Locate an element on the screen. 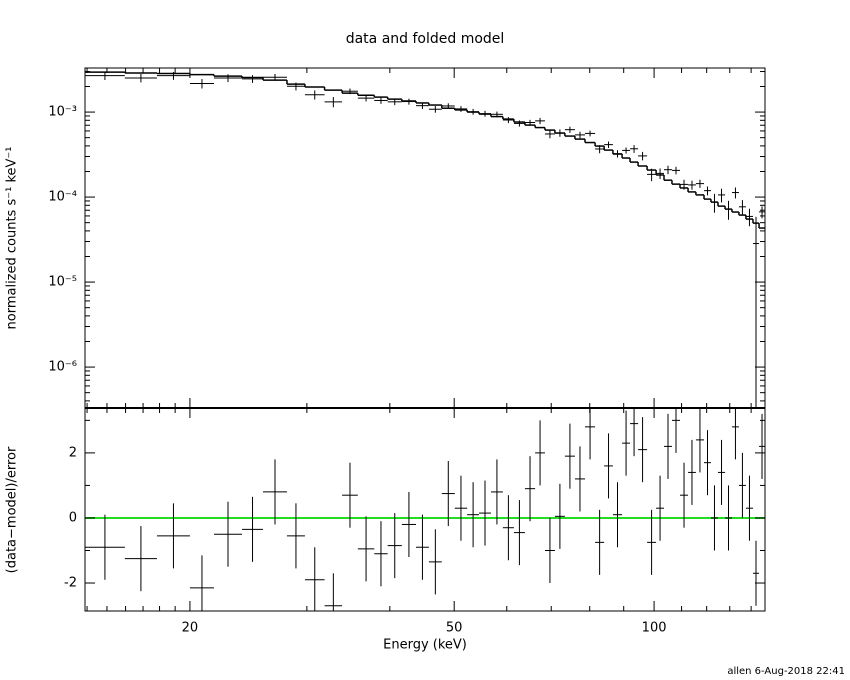 The image size is (850, 680). x-tick-label: 20 is located at coordinates (190, 628).